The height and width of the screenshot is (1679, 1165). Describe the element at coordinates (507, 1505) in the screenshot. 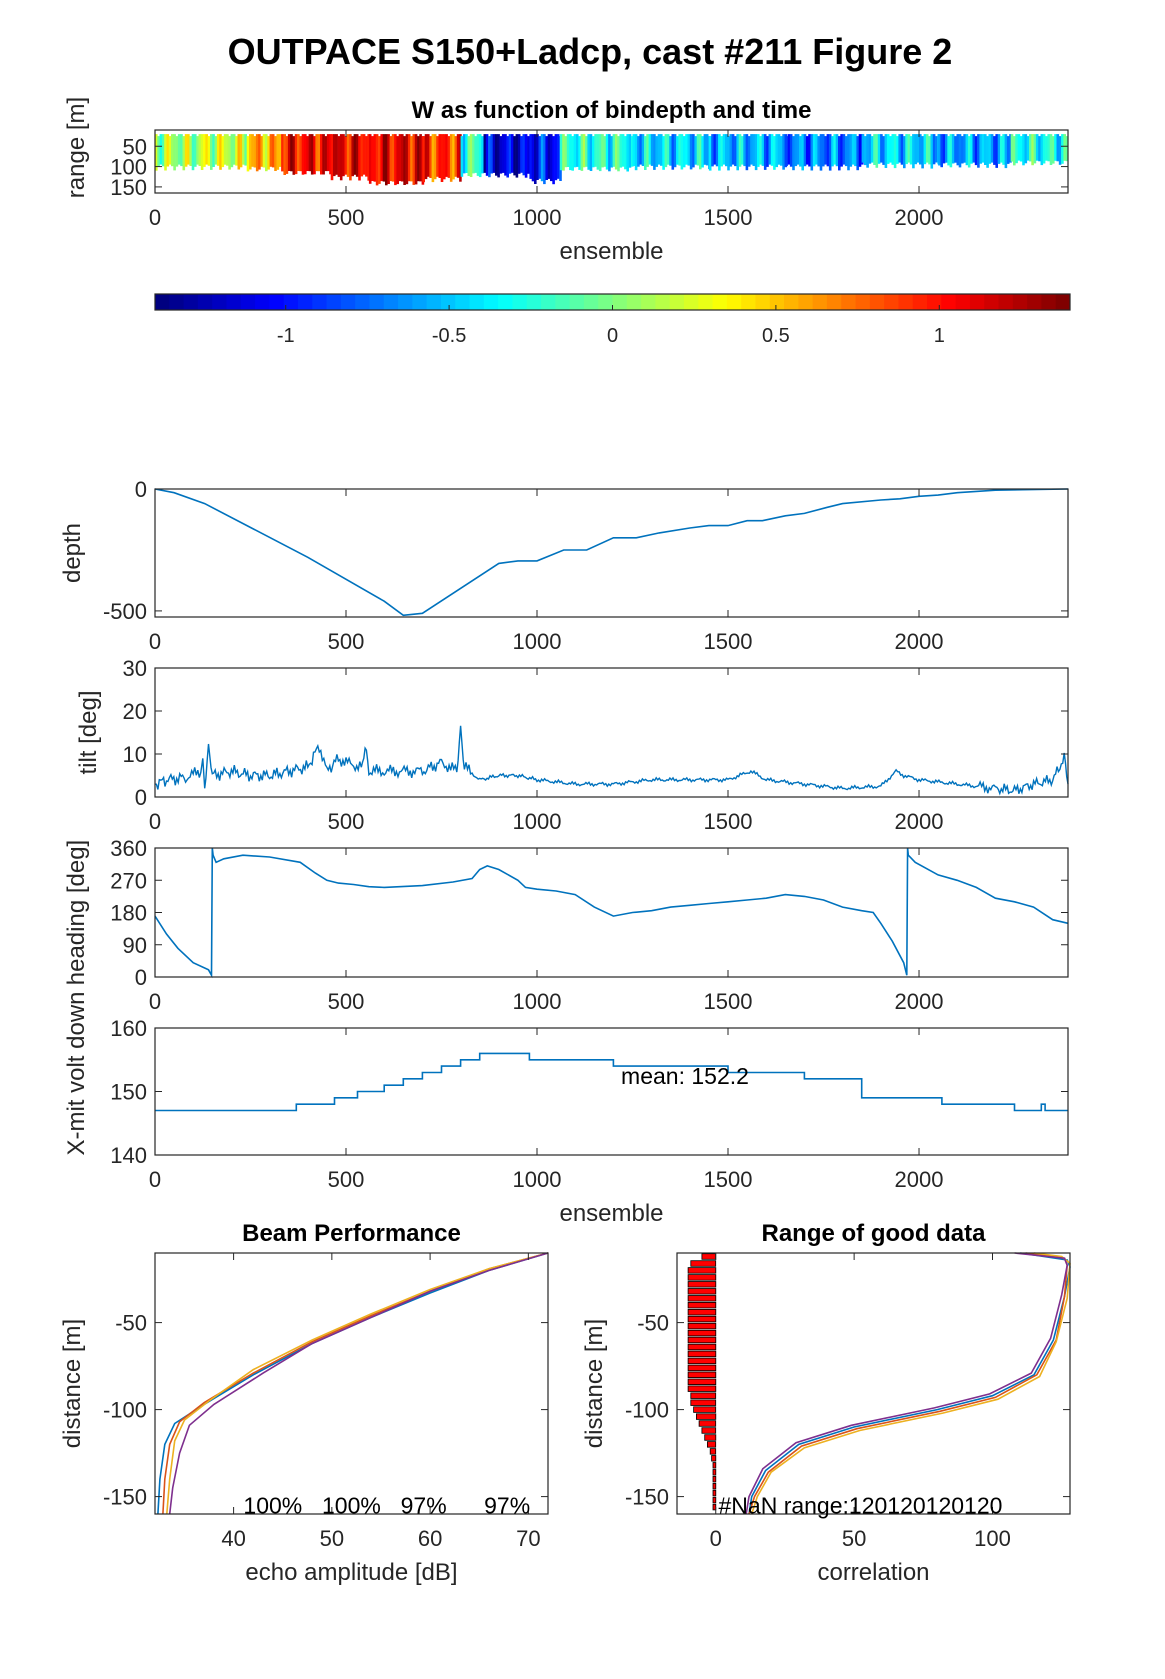

I see `beam-percent-label: 97%` at that location.